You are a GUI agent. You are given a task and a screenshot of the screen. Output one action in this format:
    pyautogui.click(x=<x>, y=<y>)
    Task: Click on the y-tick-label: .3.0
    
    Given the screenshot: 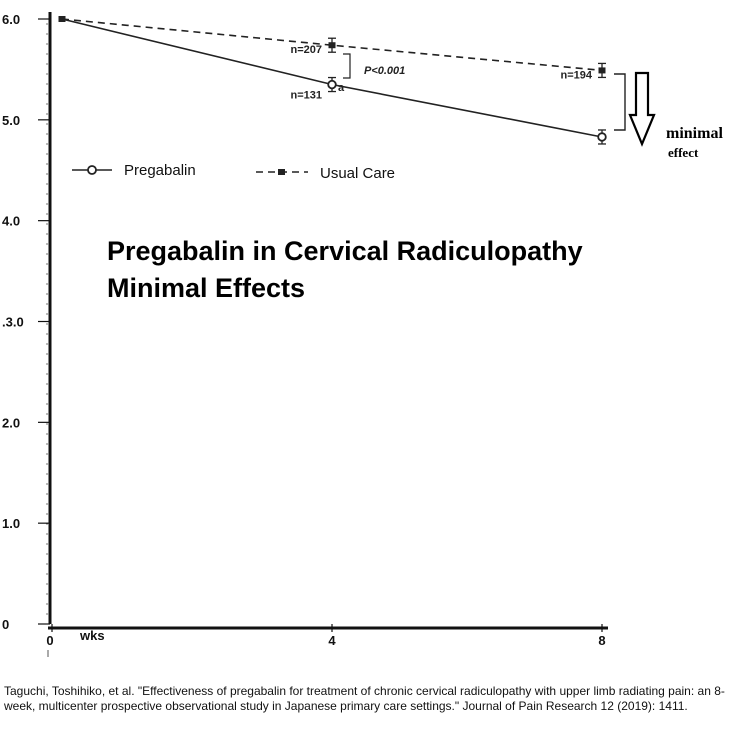 What is the action you would take?
    pyautogui.click(x=13, y=322)
    